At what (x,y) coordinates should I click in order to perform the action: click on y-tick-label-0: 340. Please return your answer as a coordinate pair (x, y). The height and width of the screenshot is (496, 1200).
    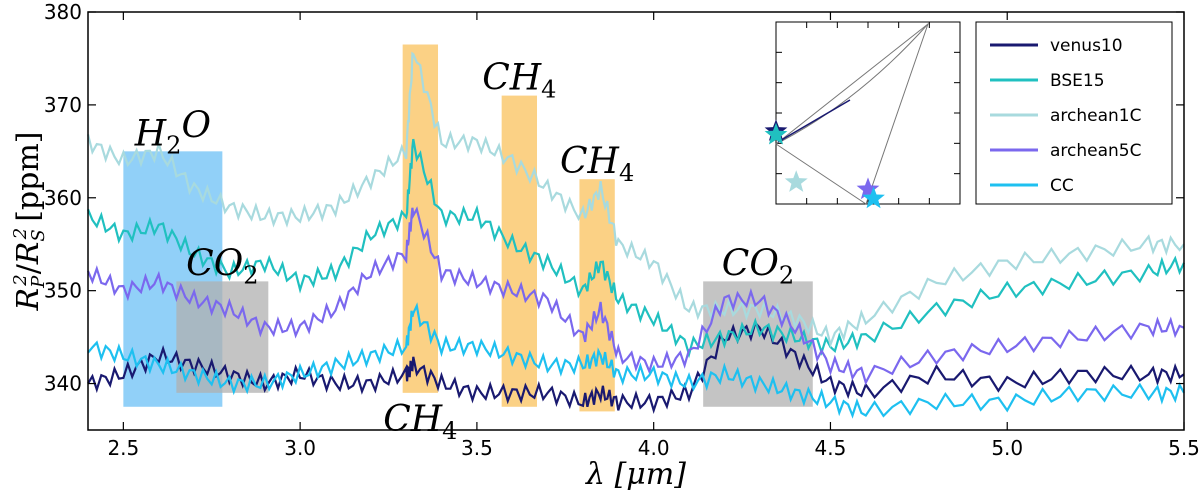
    Looking at the image, I should click on (63, 384).